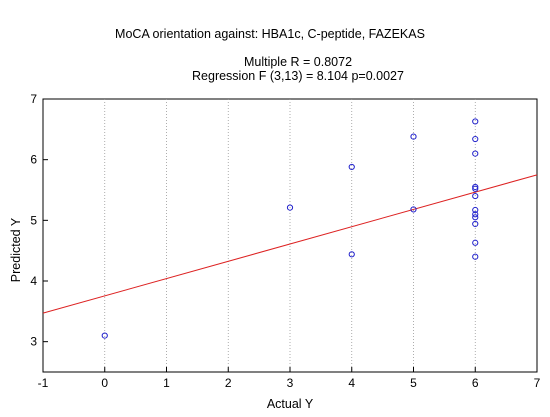 The image size is (550, 417). What do you see at coordinates (33, 342) in the screenshot?
I see `y-tick-label: 3` at bounding box center [33, 342].